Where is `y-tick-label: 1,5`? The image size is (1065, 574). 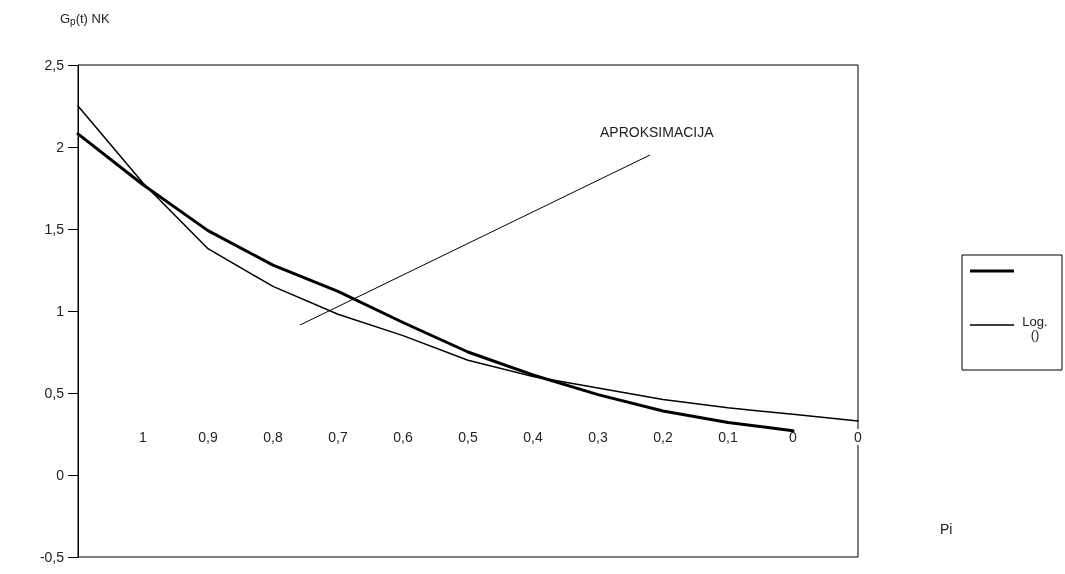 y-tick-label: 1,5 is located at coordinates (54, 229).